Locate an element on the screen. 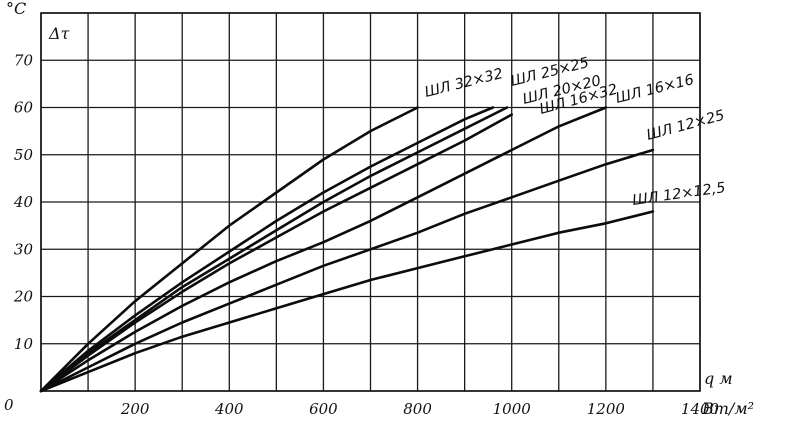 The width and height of the screenshot is (801, 431). y-unit-label: °C is located at coordinates (16, 9).